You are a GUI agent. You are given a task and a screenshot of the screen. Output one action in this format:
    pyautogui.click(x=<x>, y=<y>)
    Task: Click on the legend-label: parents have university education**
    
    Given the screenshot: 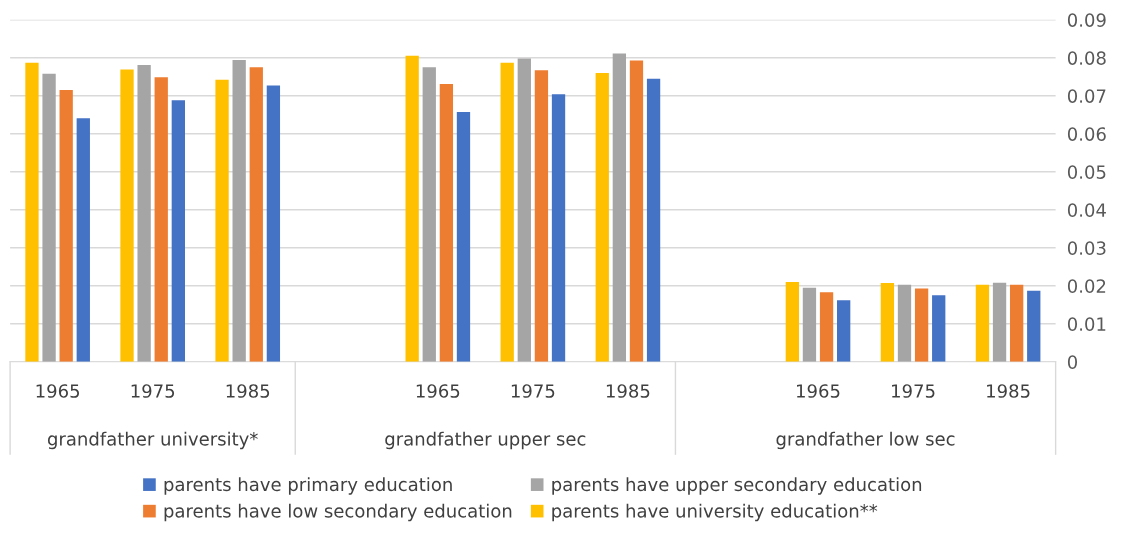 What is the action you would take?
    pyautogui.click(x=715, y=512)
    